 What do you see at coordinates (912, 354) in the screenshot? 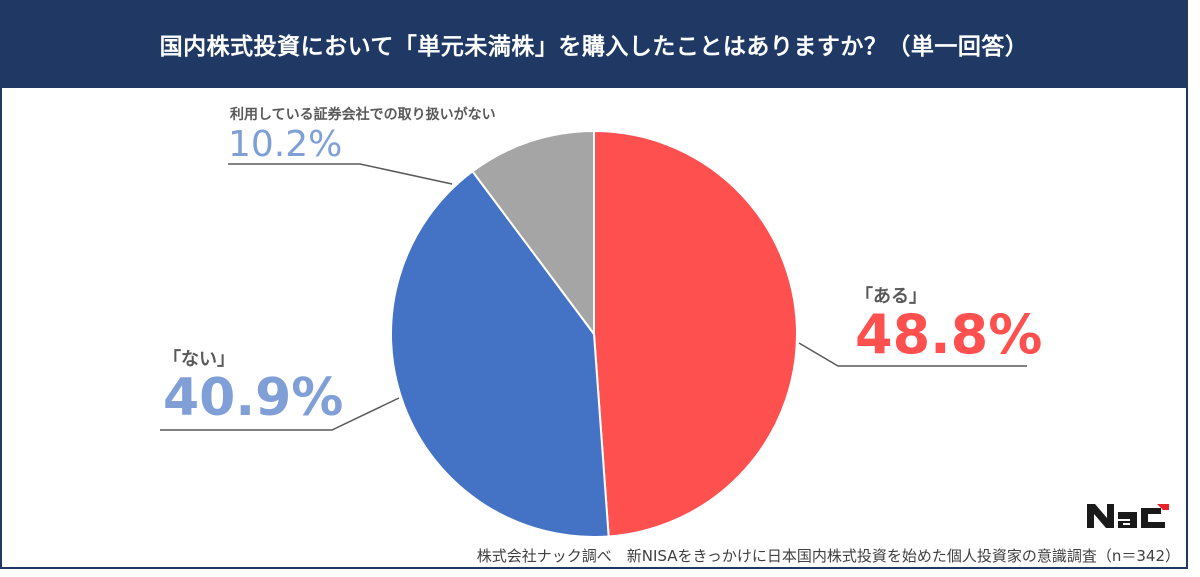
I see `leader-line-aru` at bounding box center [912, 354].